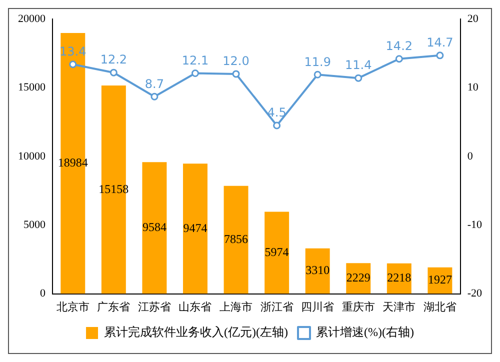  Describe the element at coordinates (196, 332) in the screenshot. I see `legend-label: 累计完成软件业务收入(亿元)(左轴)` at that location.